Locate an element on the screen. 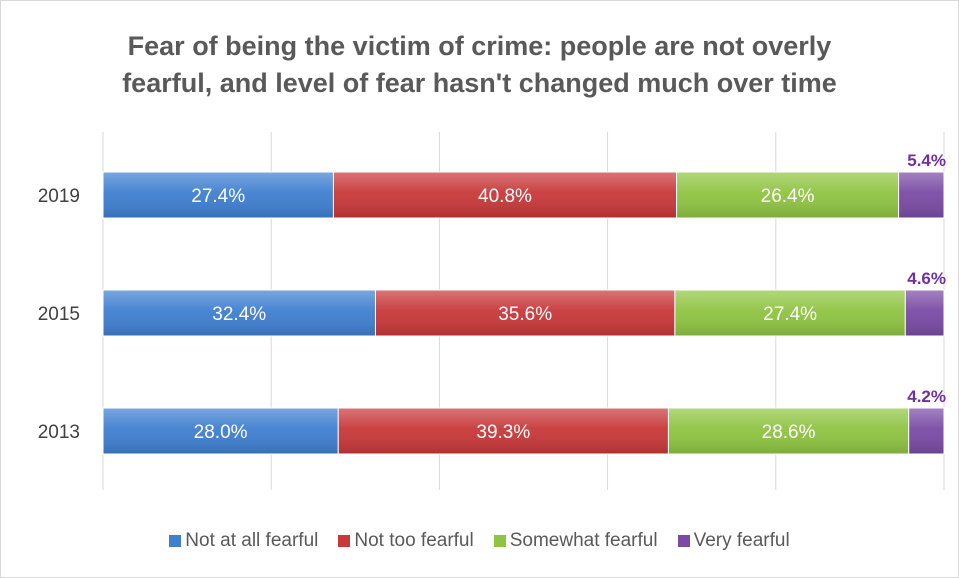  data-label: 4.6% is located at coordinates (926, 278).